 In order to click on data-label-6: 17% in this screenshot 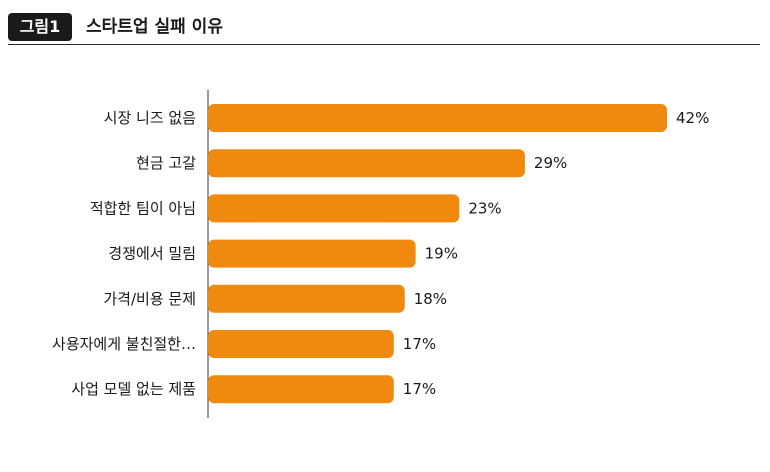, I will do `click(419, 344)`.